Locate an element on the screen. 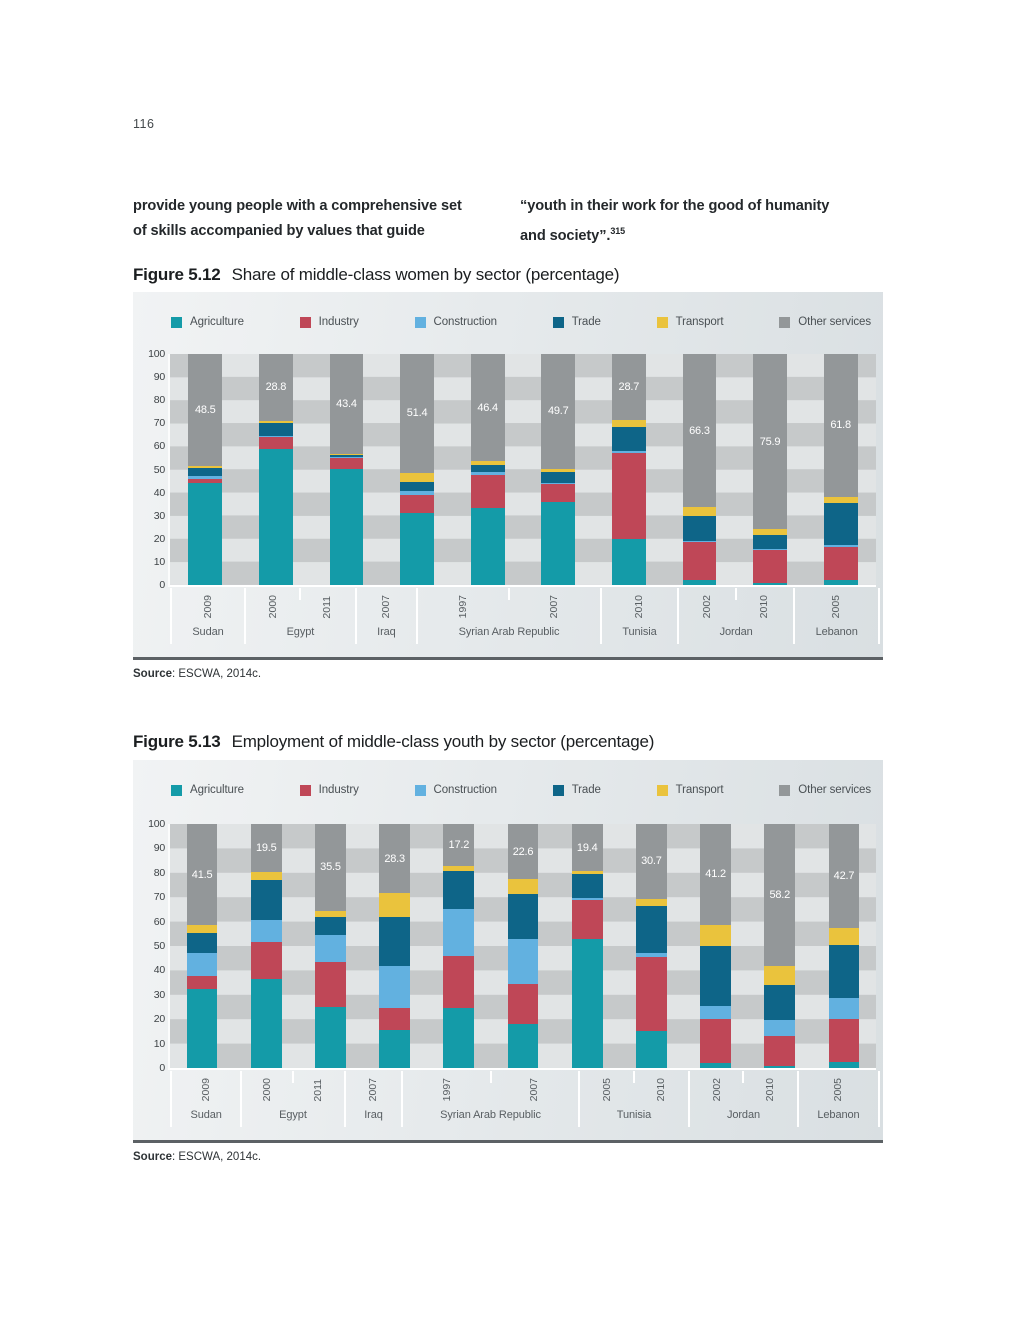  y-tick-label: 30 is located at coordinates (159, 994).